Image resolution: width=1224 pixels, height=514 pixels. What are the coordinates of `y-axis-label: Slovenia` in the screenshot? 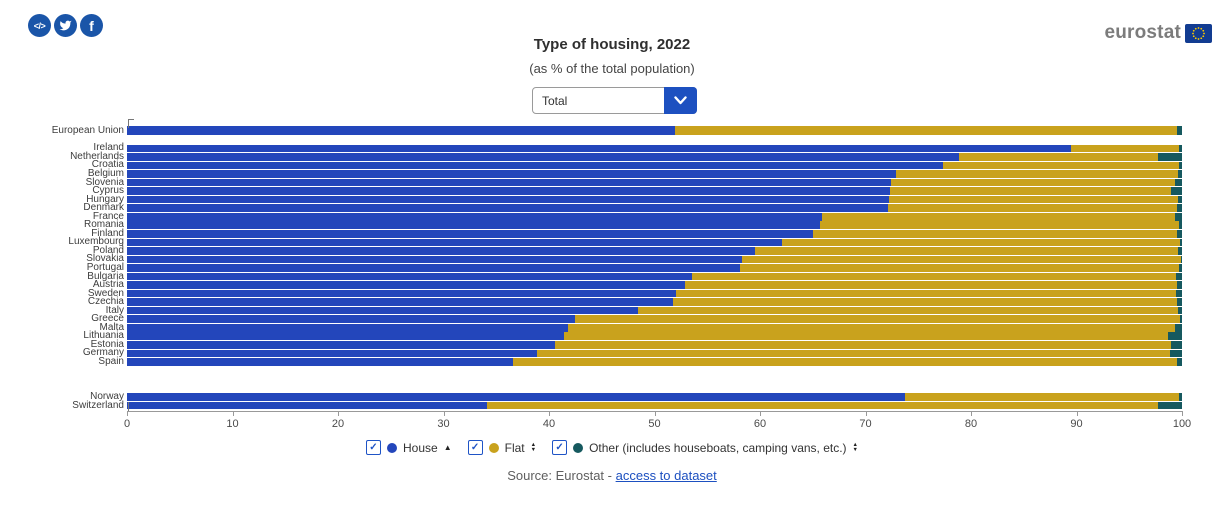 It's located at (104, 182).